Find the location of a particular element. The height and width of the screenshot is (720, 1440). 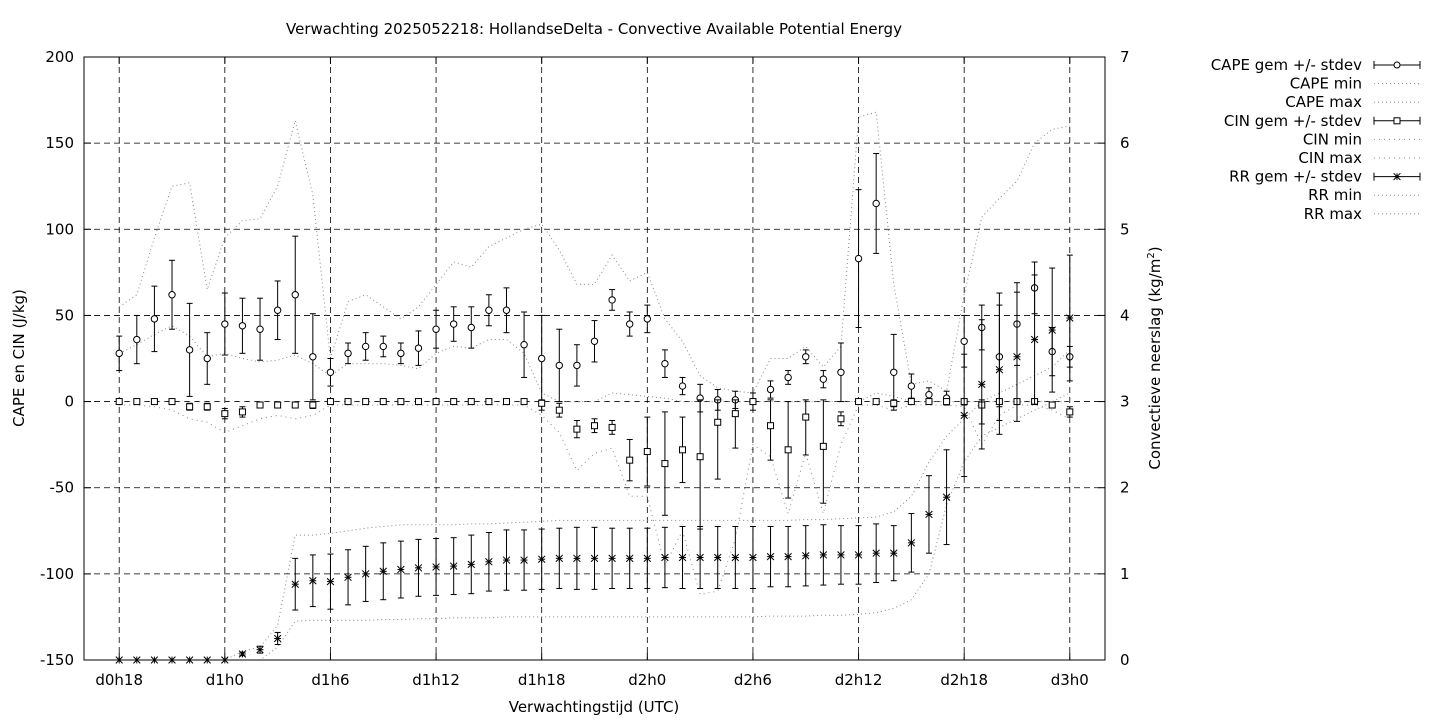

x-tick-label: d1h6 is located at coordinates (330, 680).